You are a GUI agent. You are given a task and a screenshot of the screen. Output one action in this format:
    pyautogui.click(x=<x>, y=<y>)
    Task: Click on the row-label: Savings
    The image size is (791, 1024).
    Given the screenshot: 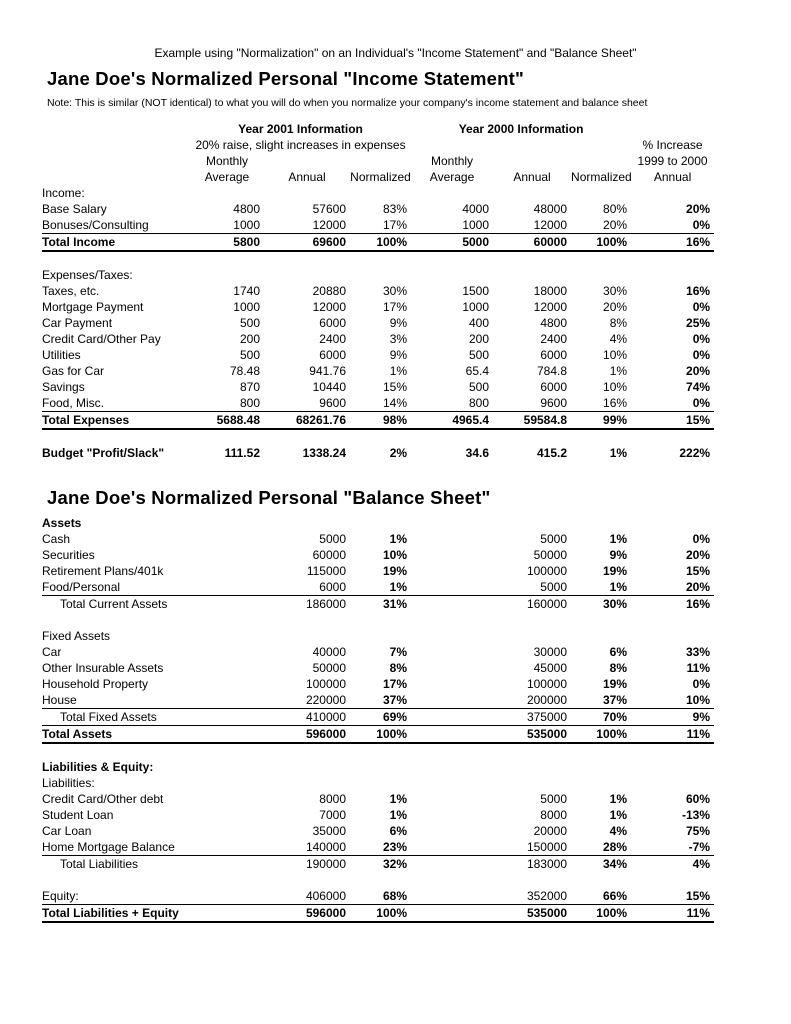 What is the action you would take?
    pyautogui.click(x=63, y=387)
    